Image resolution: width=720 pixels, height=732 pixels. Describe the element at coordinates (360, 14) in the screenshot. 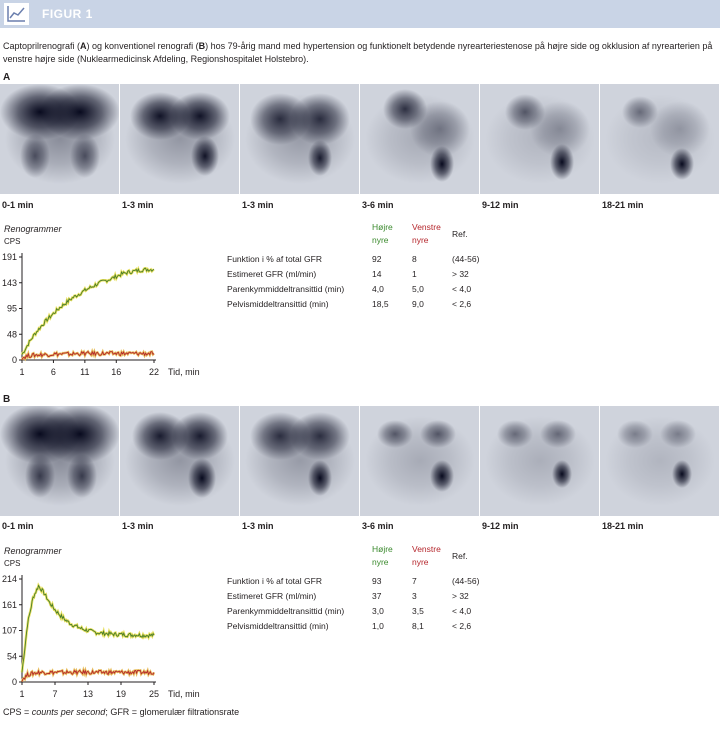

I see `figure-header: FIGUR 1` at that location.